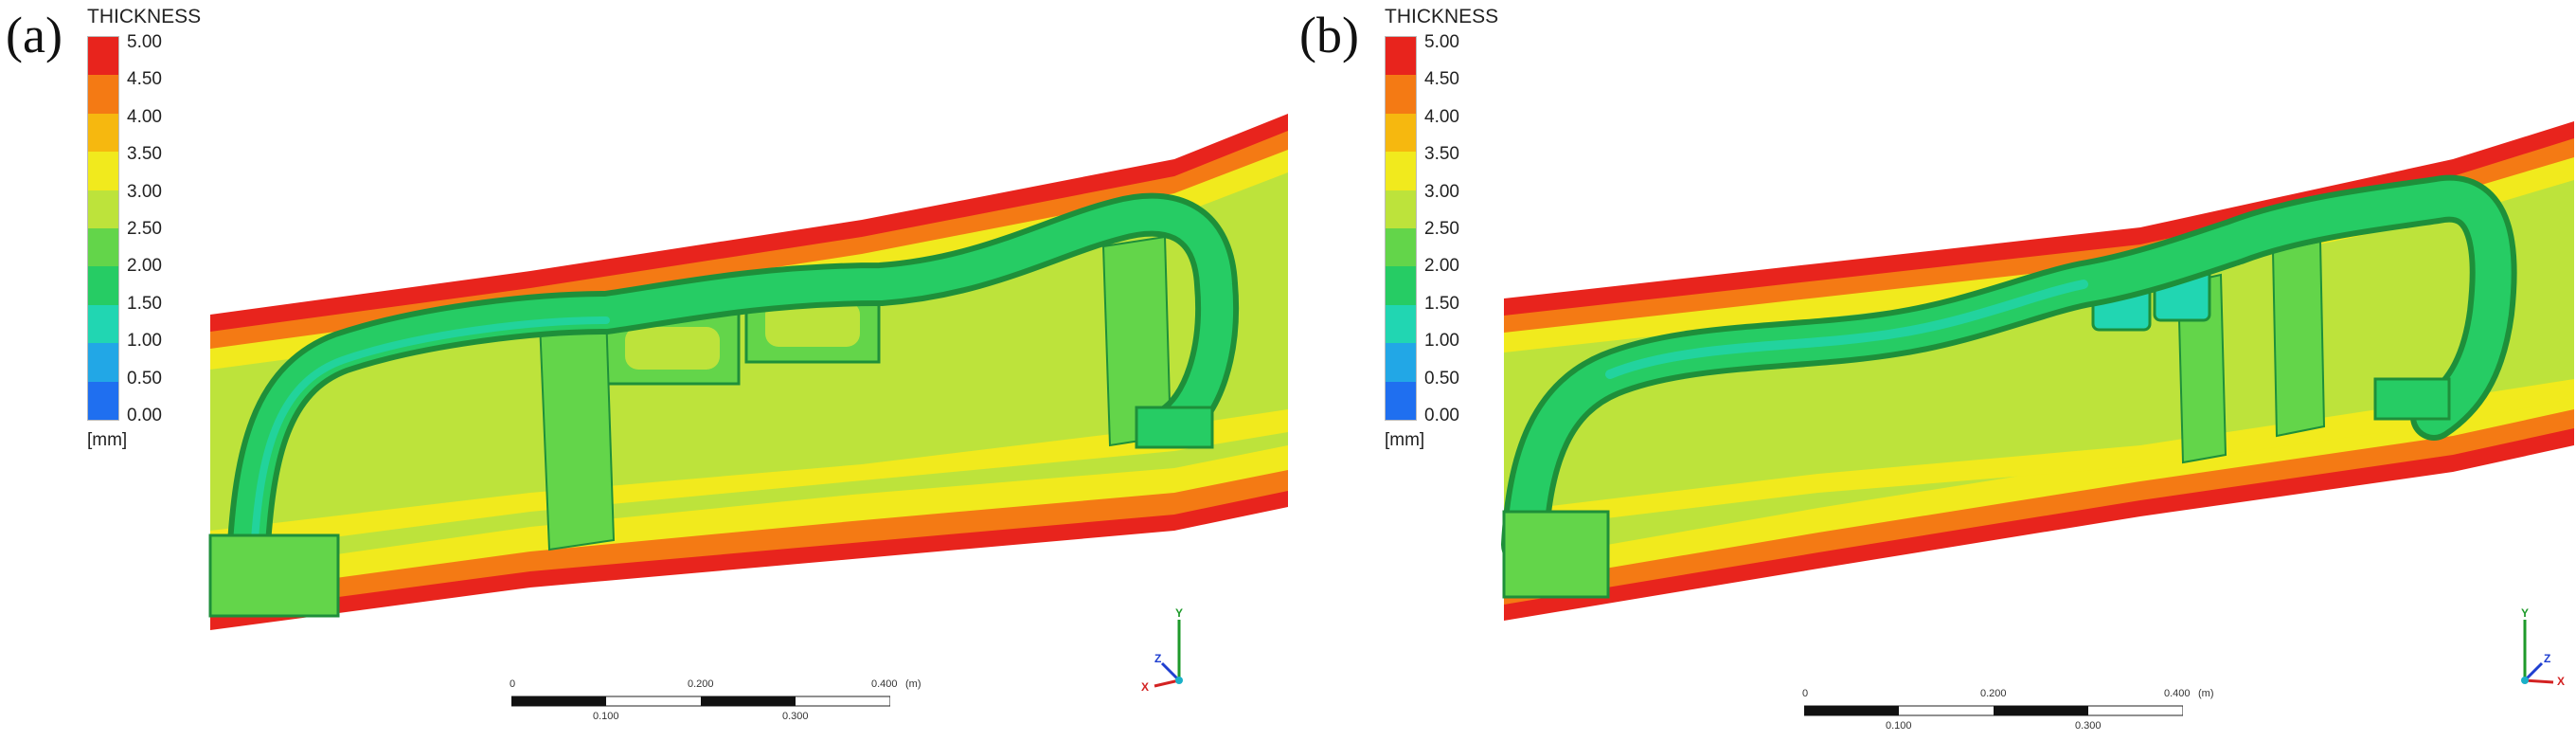 Image resolution: width=2576 pixels, height=741 pixels. What do you see at coordinates (1329, 35) in the screenshot?
I see `panel-label: (b)` at bounding box center [1329, 35].